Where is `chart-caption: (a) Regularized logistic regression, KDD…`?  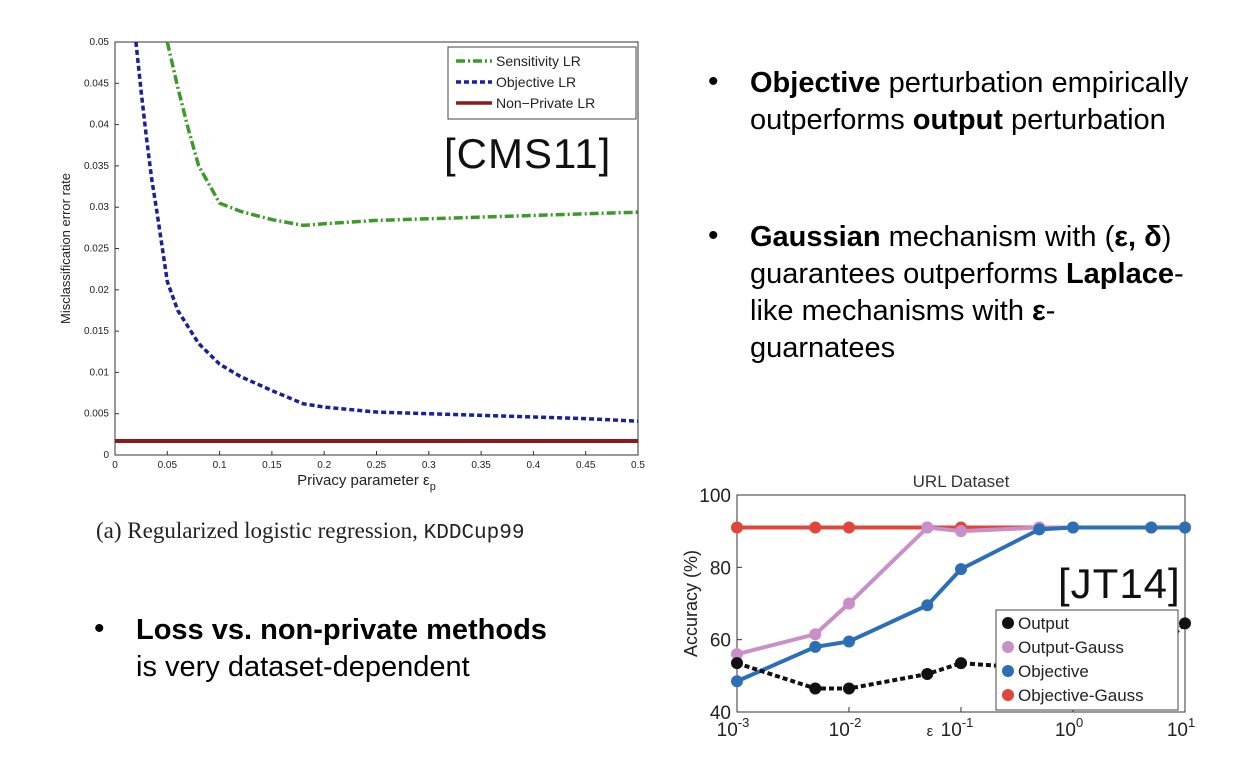
chart-caption: (a) Regularized logistic regression, KDD… is located at coordinates (310, 531).